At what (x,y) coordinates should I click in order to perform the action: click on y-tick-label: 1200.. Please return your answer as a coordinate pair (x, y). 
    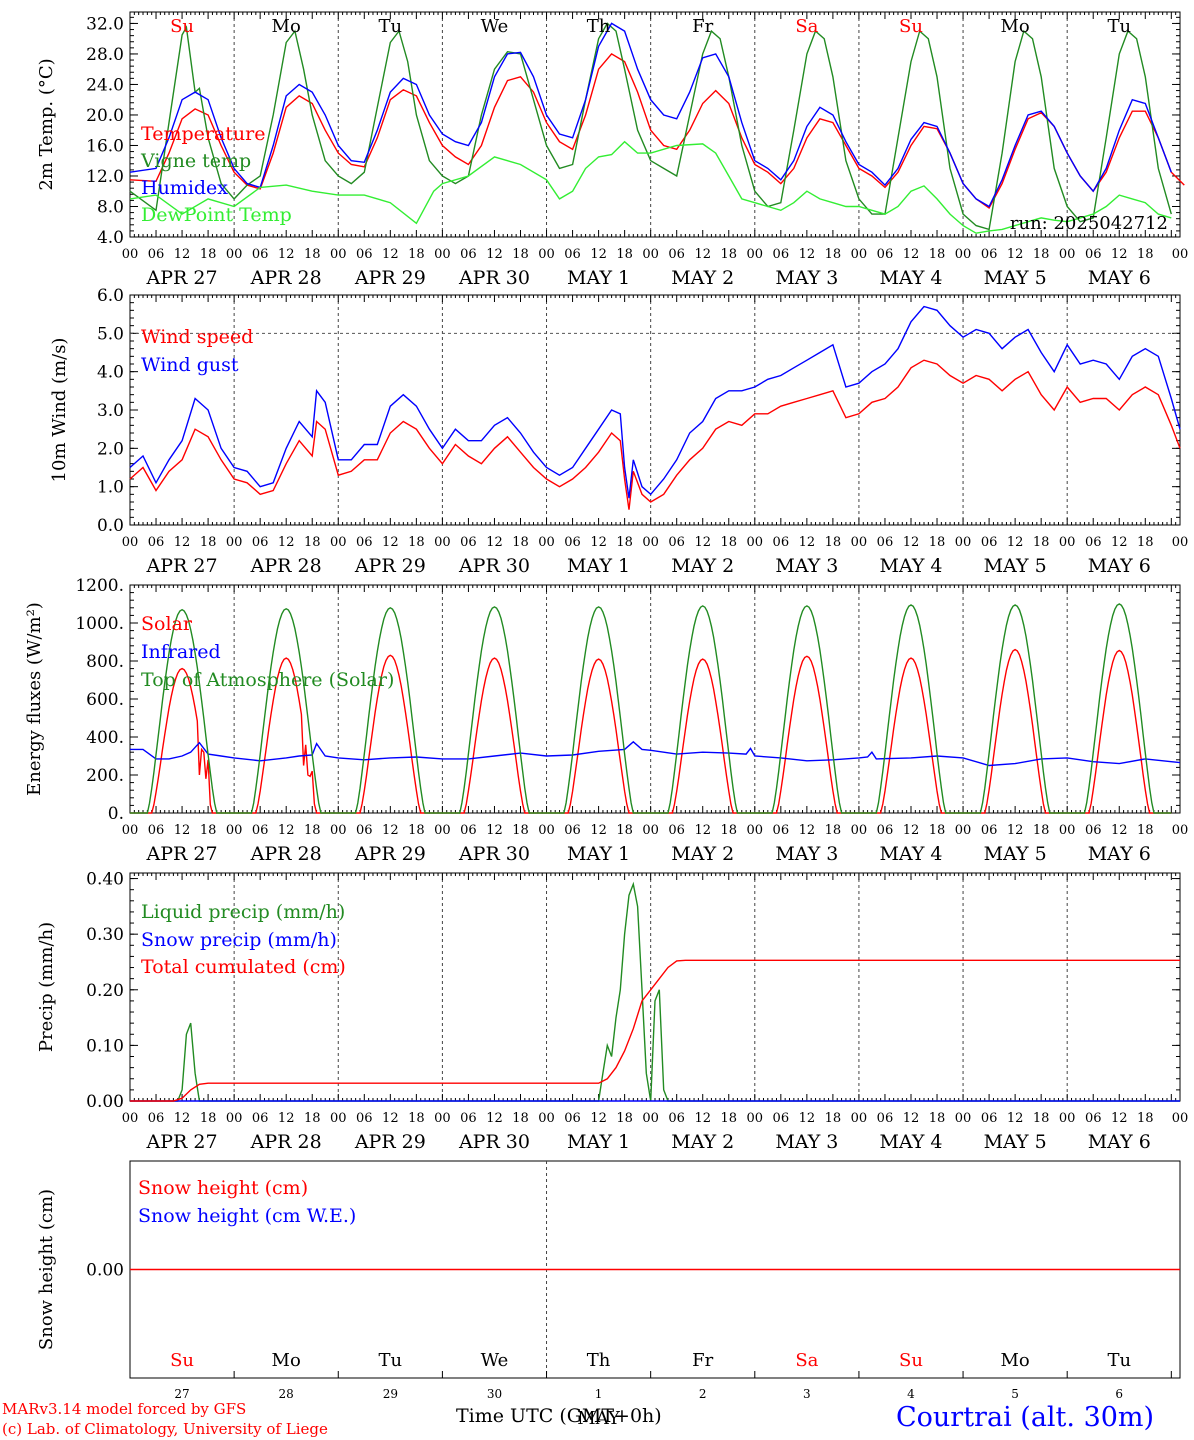
    Looking at the image, I should click on (99, 586).